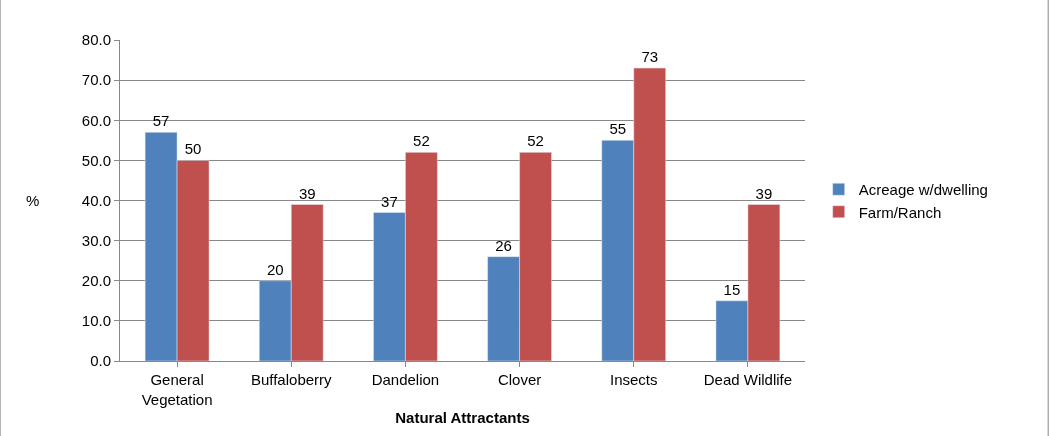 This screenshot has width=1050, height=436. Describe the element at coordinates (96, 160) in the screenshot. I see `y-tick-label: 50.0` at that location.